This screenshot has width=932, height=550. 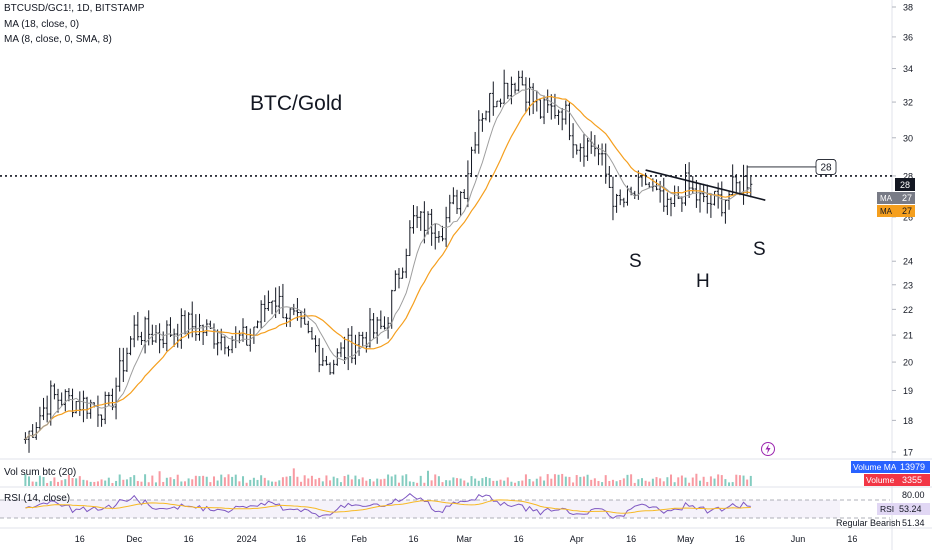 I want to click on breakout-label-box, so click(x=826, y=167).